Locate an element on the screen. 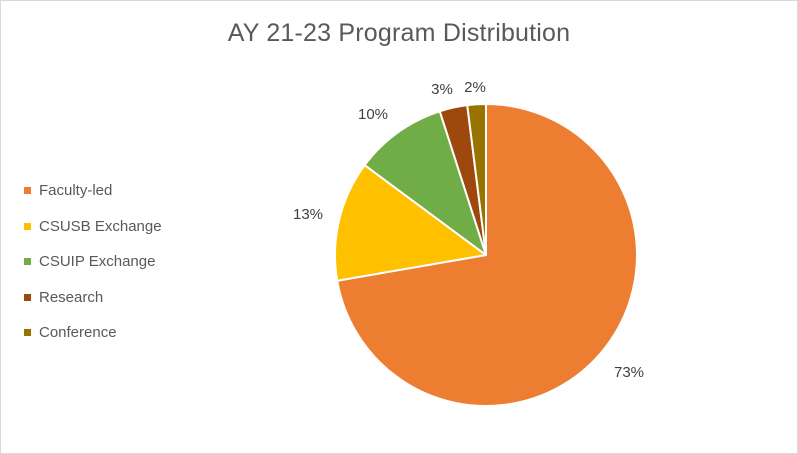 The height and width of the screenshot is (454, 798). legend-label-research: Research is located at coordinates (71, 297).